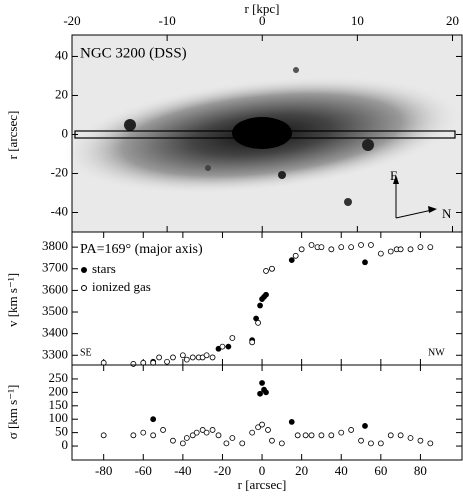 This screenshot has width=463, height=498. Describe the element at coordinates (261, 8) in the screenshot. I see `x-axis-label: r [kpc]` at that location.